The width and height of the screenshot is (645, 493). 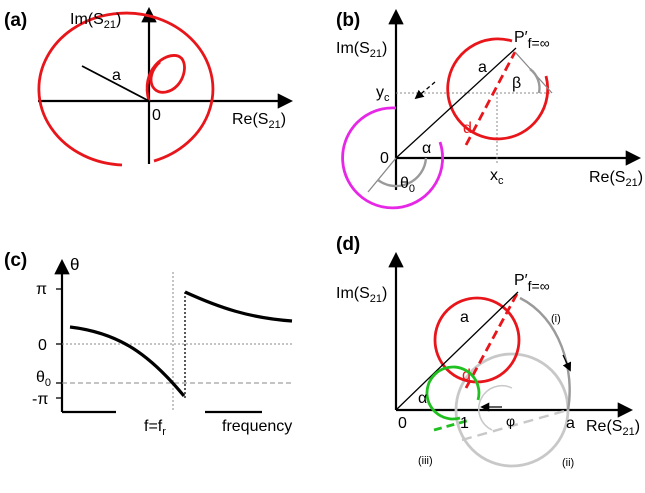 I want to click on panel-b-theta-line, so click(x=382, y=175).